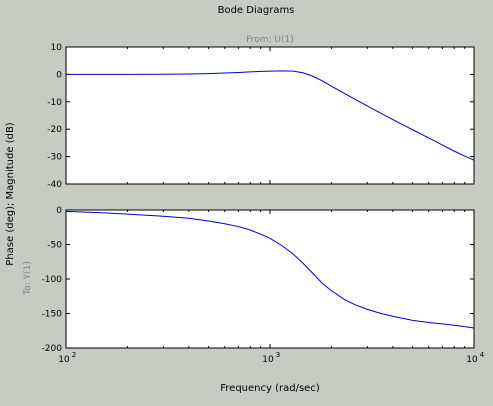 This screenshot has height=406, width=493. I want to click on phase-ytick-label: 0, so click(59, 211).